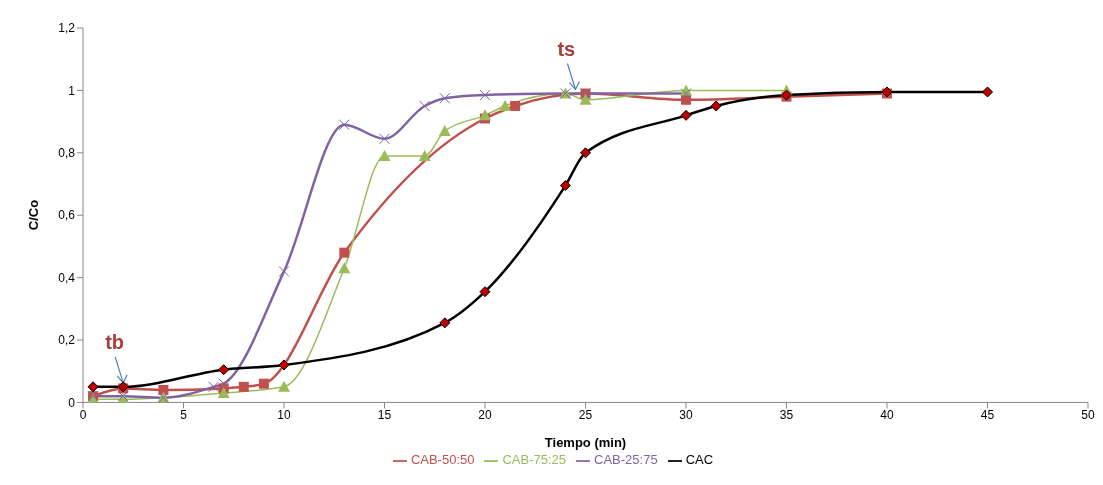  I want to click on y-axis-title: C/Co, so click(33, 215).